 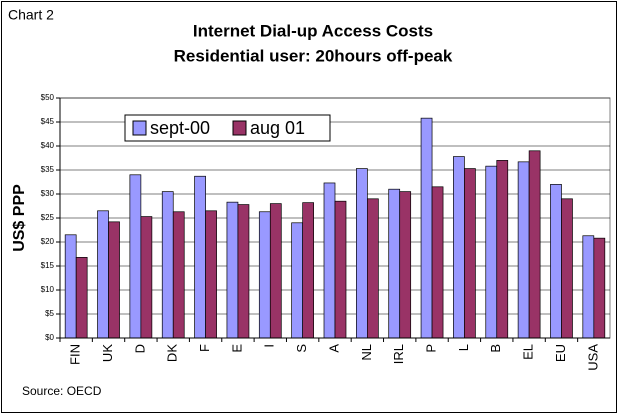 What do you see at coordinates (49, 313) in the screenshot?
I see `y-tick-label: $5` at bounding box center [49, 313].